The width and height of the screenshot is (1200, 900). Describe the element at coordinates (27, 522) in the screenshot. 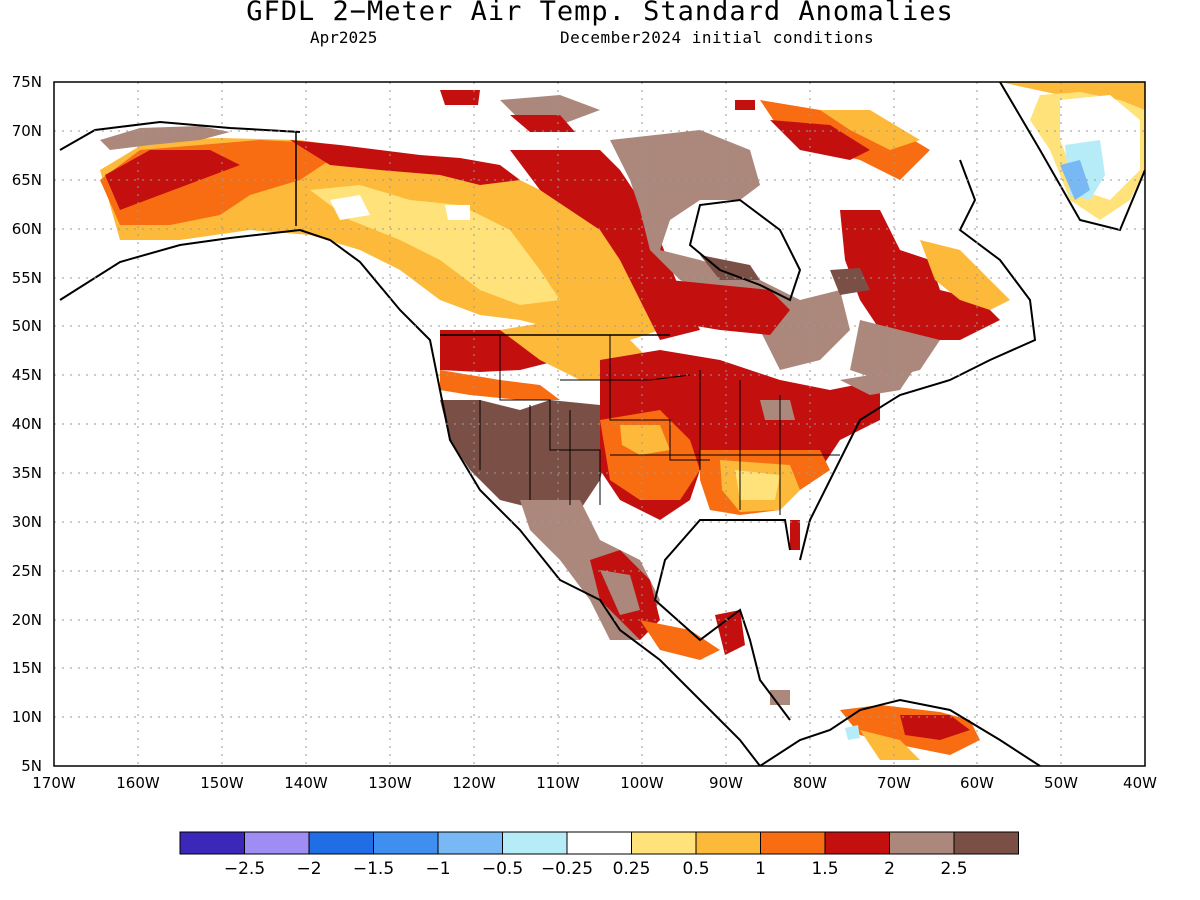

I see `lat-label: 30N` at that location.